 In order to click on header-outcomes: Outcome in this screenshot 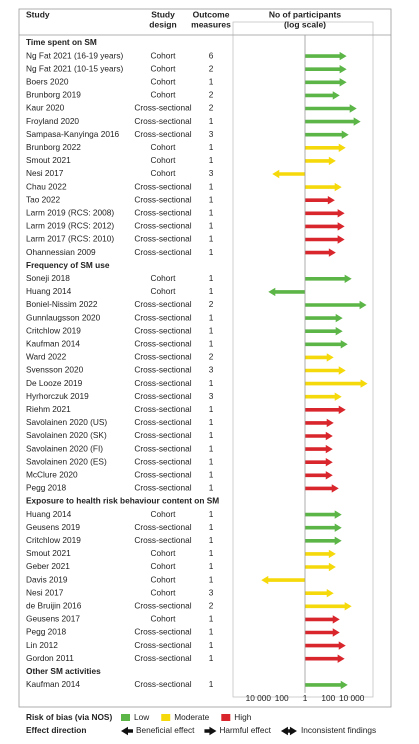, I will do `click(211, 14)`.